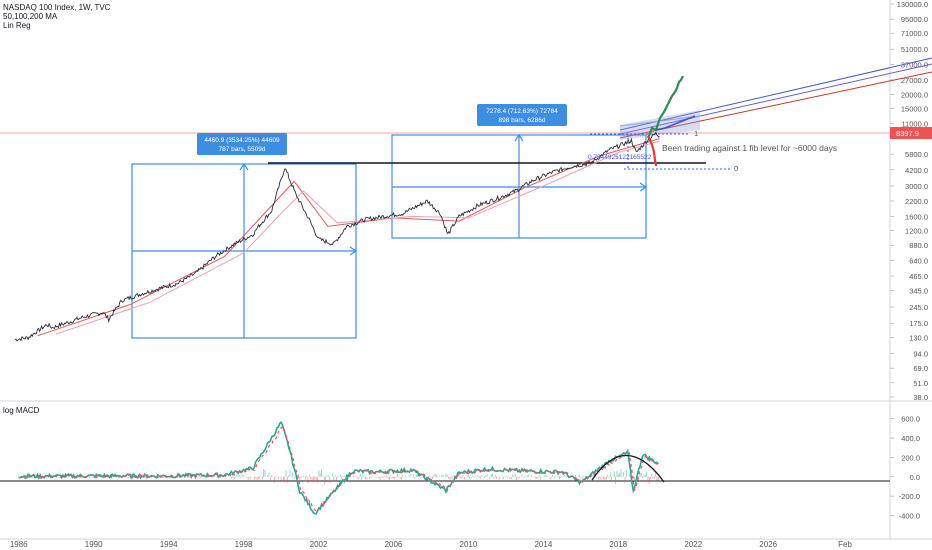  Describe the element at coordinates (918, 307) in the screenshot. I see `price-tick-label: 245.0` at that location.